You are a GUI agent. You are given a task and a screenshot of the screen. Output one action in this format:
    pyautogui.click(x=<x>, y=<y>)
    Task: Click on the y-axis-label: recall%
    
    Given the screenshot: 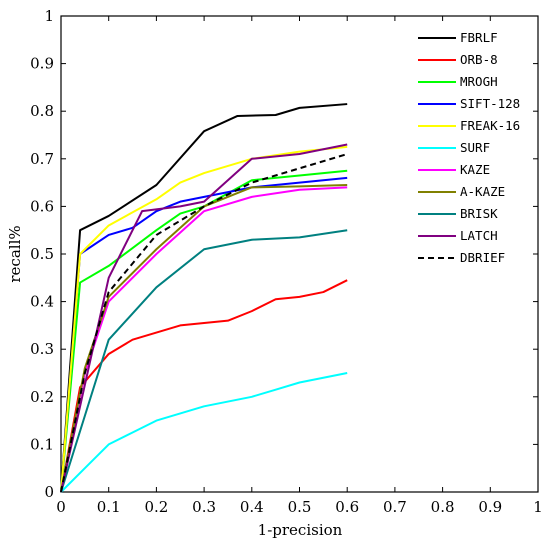 What is the action you would take?
    pyautogui.click(x=15, y=253)
    